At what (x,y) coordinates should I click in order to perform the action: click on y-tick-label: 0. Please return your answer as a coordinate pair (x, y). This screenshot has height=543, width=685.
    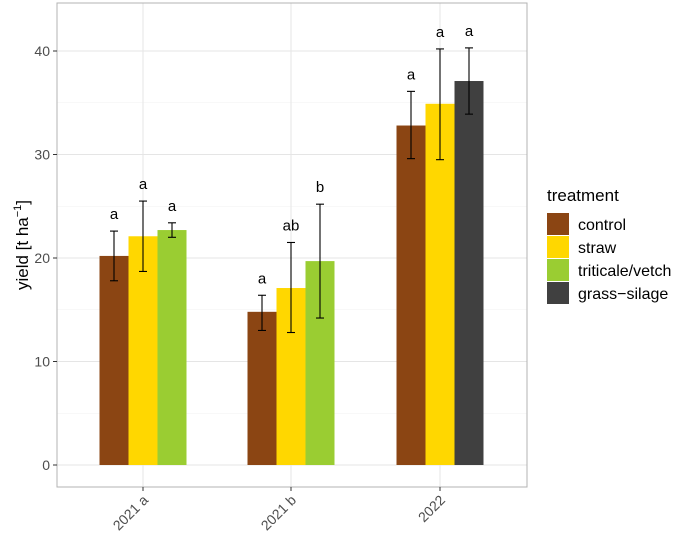
    Looking at the image, I should click on (46, 465).